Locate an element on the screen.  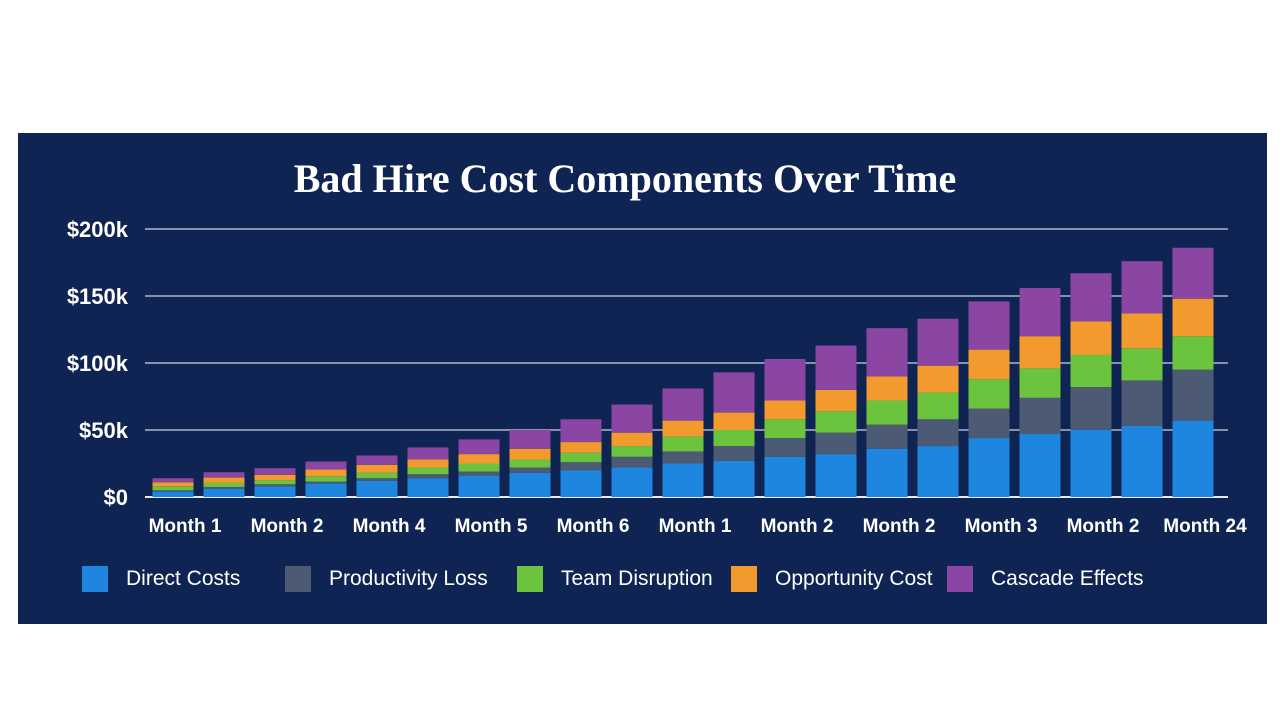
legend-label: Productivity Loss is located at coordinates (408, 578).